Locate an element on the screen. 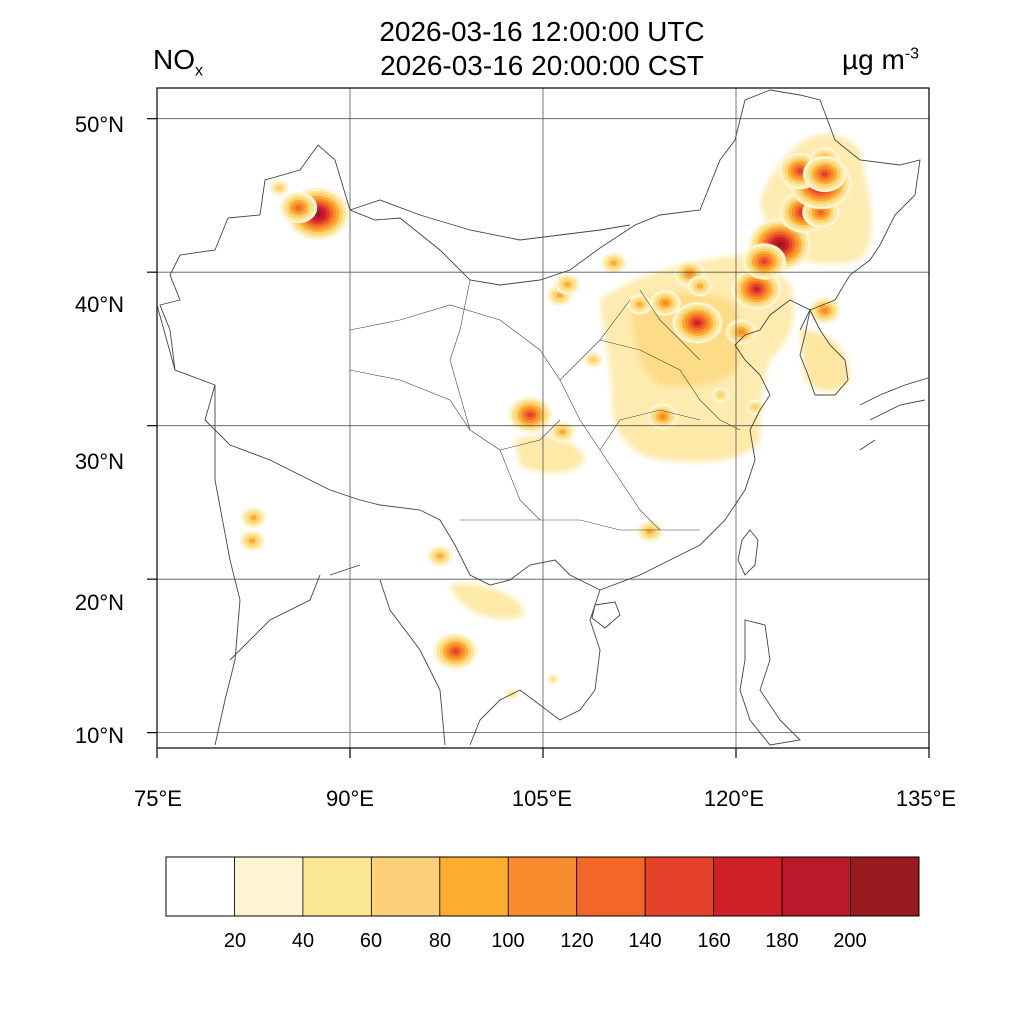 This screenshot has width=1024, height=1024. lat-tick-label: 20°N is located at coordinates (99, 602).